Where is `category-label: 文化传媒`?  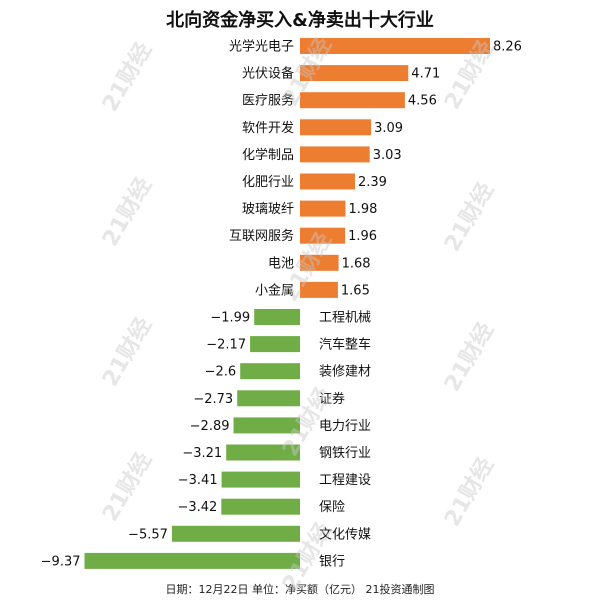
category-label: 文化传媒 is located at coordinates (345, 534).